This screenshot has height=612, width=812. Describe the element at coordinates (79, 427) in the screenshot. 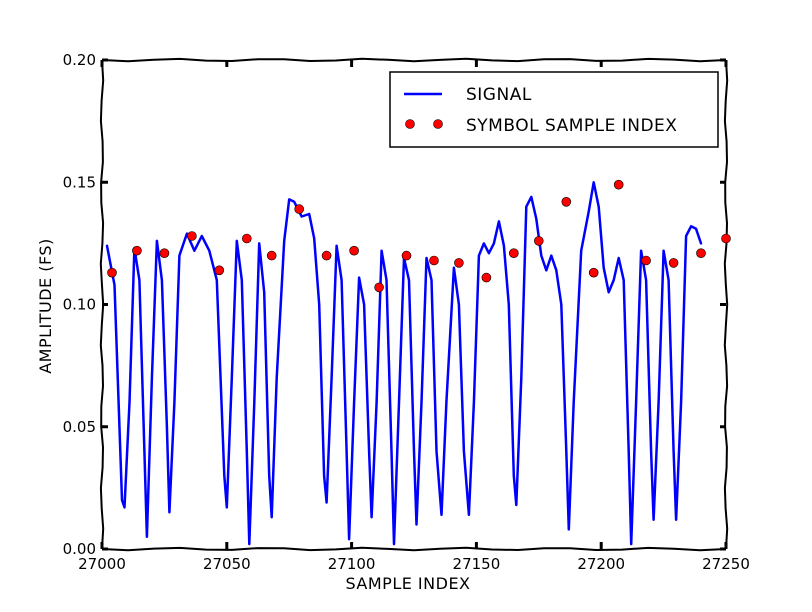

I see `y-tick-label: 0.05` at that location.